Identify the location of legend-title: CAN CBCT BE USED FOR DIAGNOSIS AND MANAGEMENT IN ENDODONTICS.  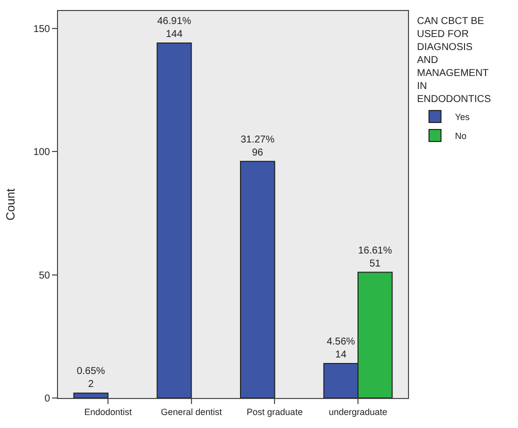
(454, 60).